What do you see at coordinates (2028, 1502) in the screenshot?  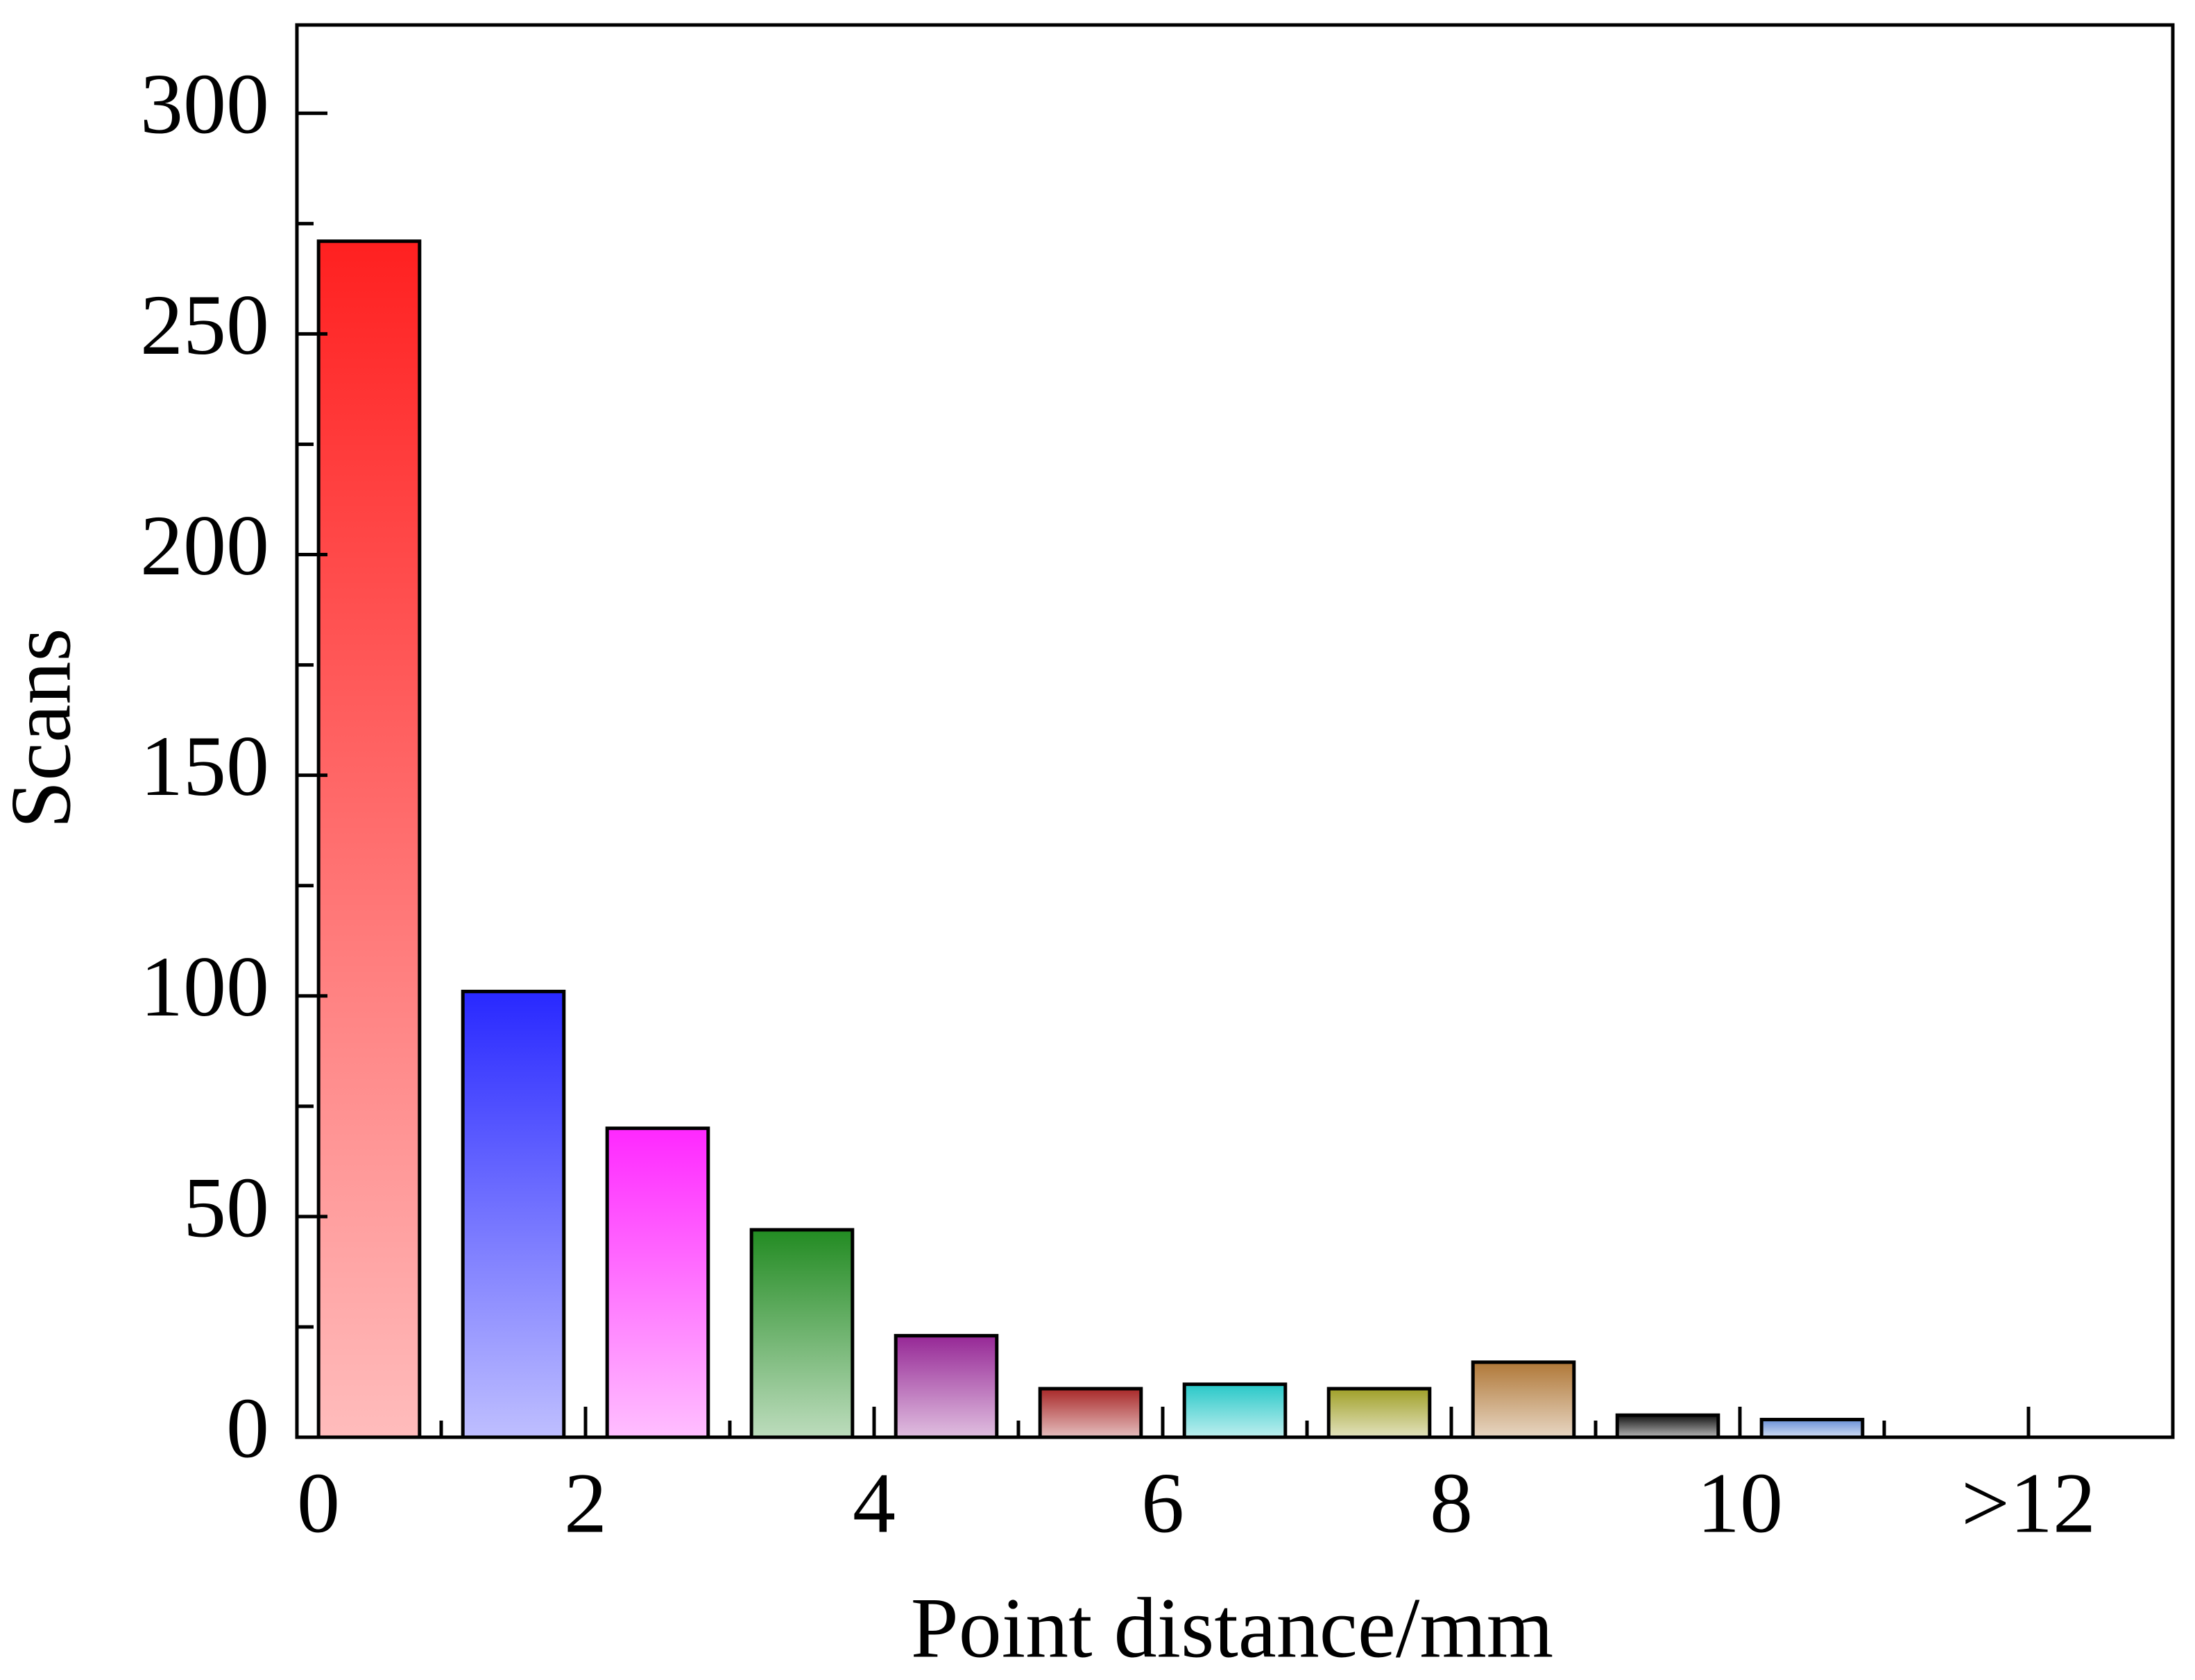 I see `x-tick-label: >12` at bounding box center [2028, 1502].